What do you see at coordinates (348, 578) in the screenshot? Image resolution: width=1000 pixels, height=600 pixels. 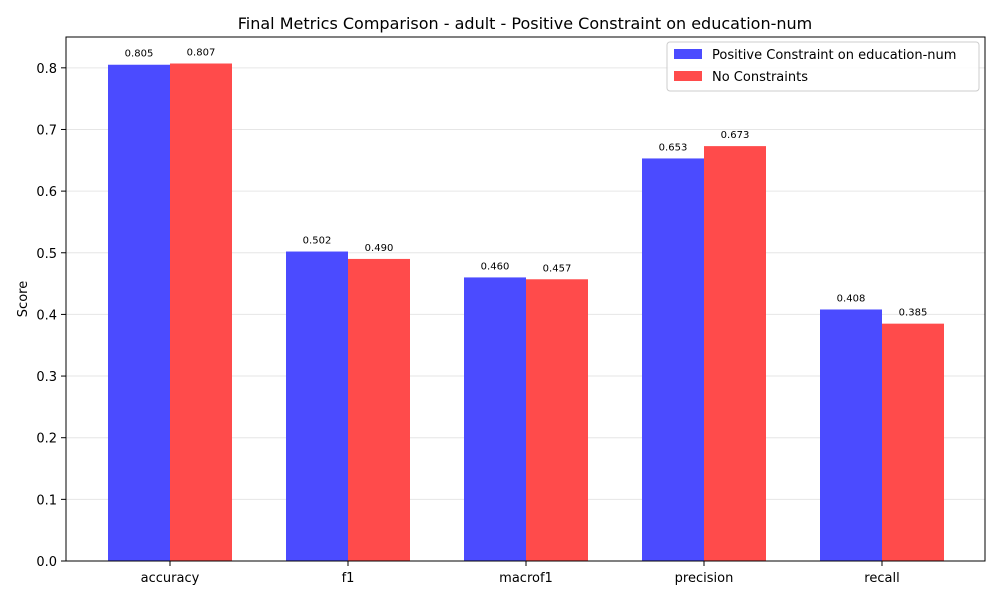 I see `x-tick-label: f1` at bounding box center [348, 578].